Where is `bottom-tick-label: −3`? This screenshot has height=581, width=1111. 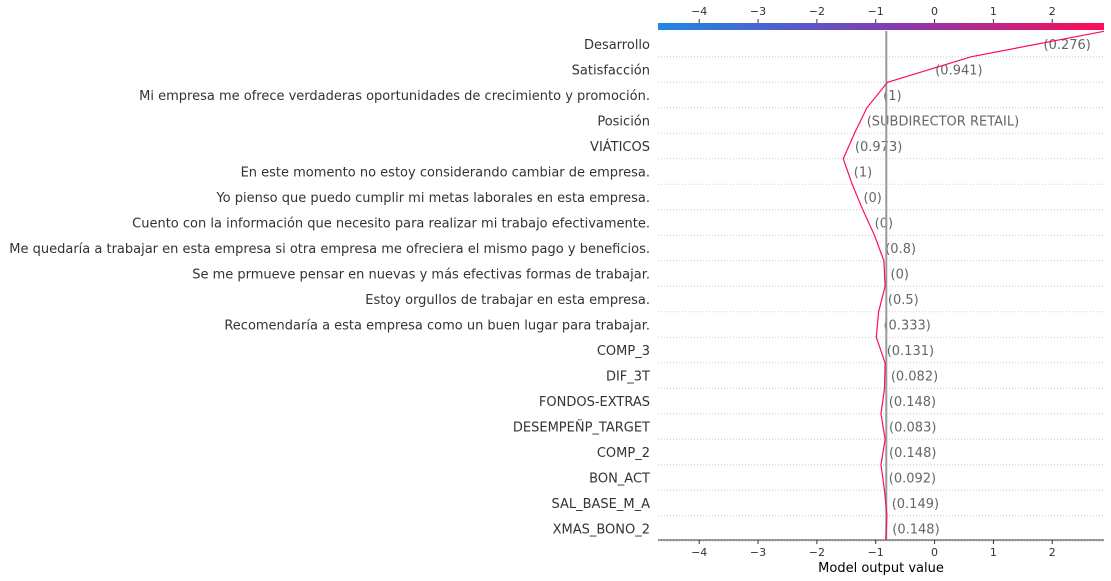 bottom-tick-label: −3 is located at coordinates (758, 552).